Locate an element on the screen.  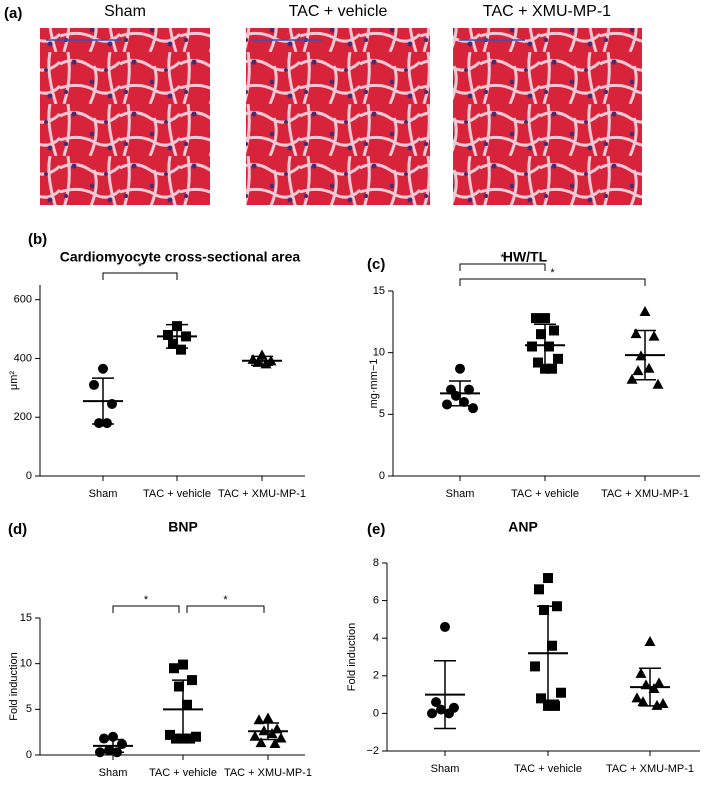
histology-vehicle: TAC + vehicle is located at coordinates (338, 104).